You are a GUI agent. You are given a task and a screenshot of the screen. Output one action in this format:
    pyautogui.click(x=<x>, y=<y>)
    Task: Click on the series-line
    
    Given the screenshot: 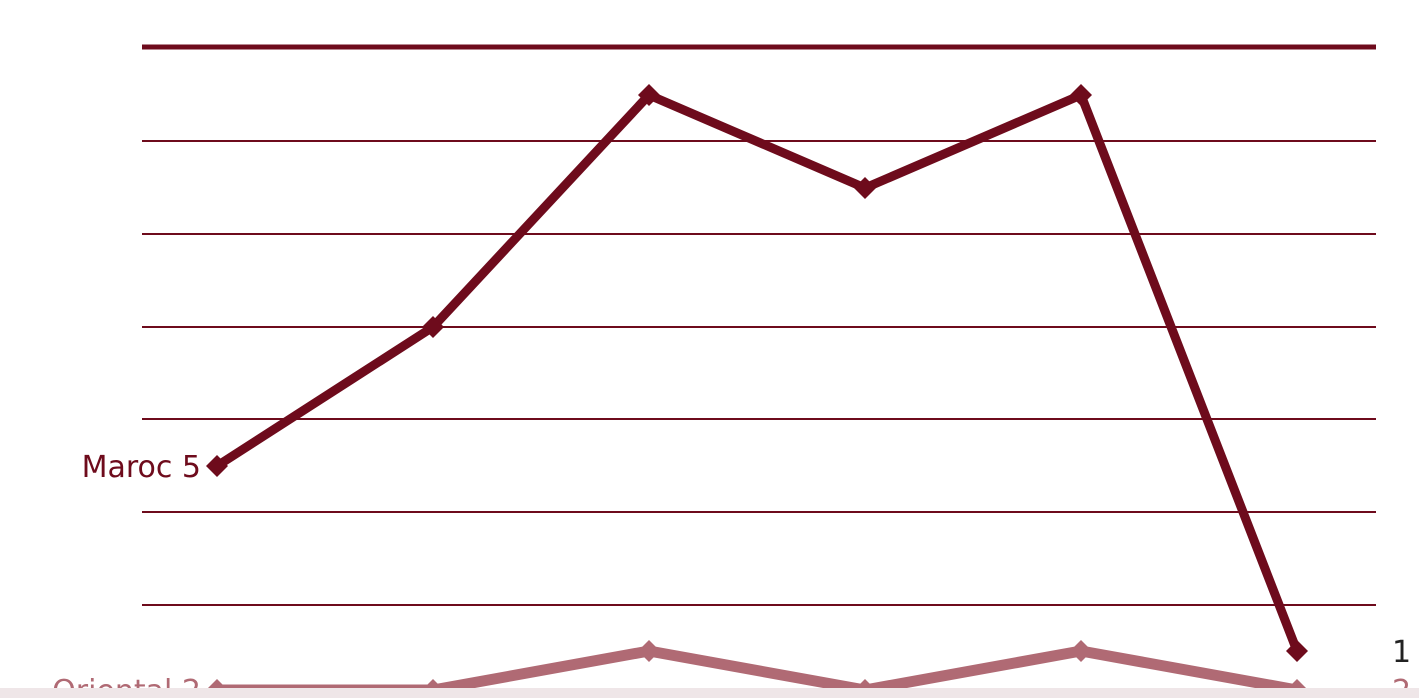 What is the action you would take?
    pyautogui.click(x=757, y=670)
    